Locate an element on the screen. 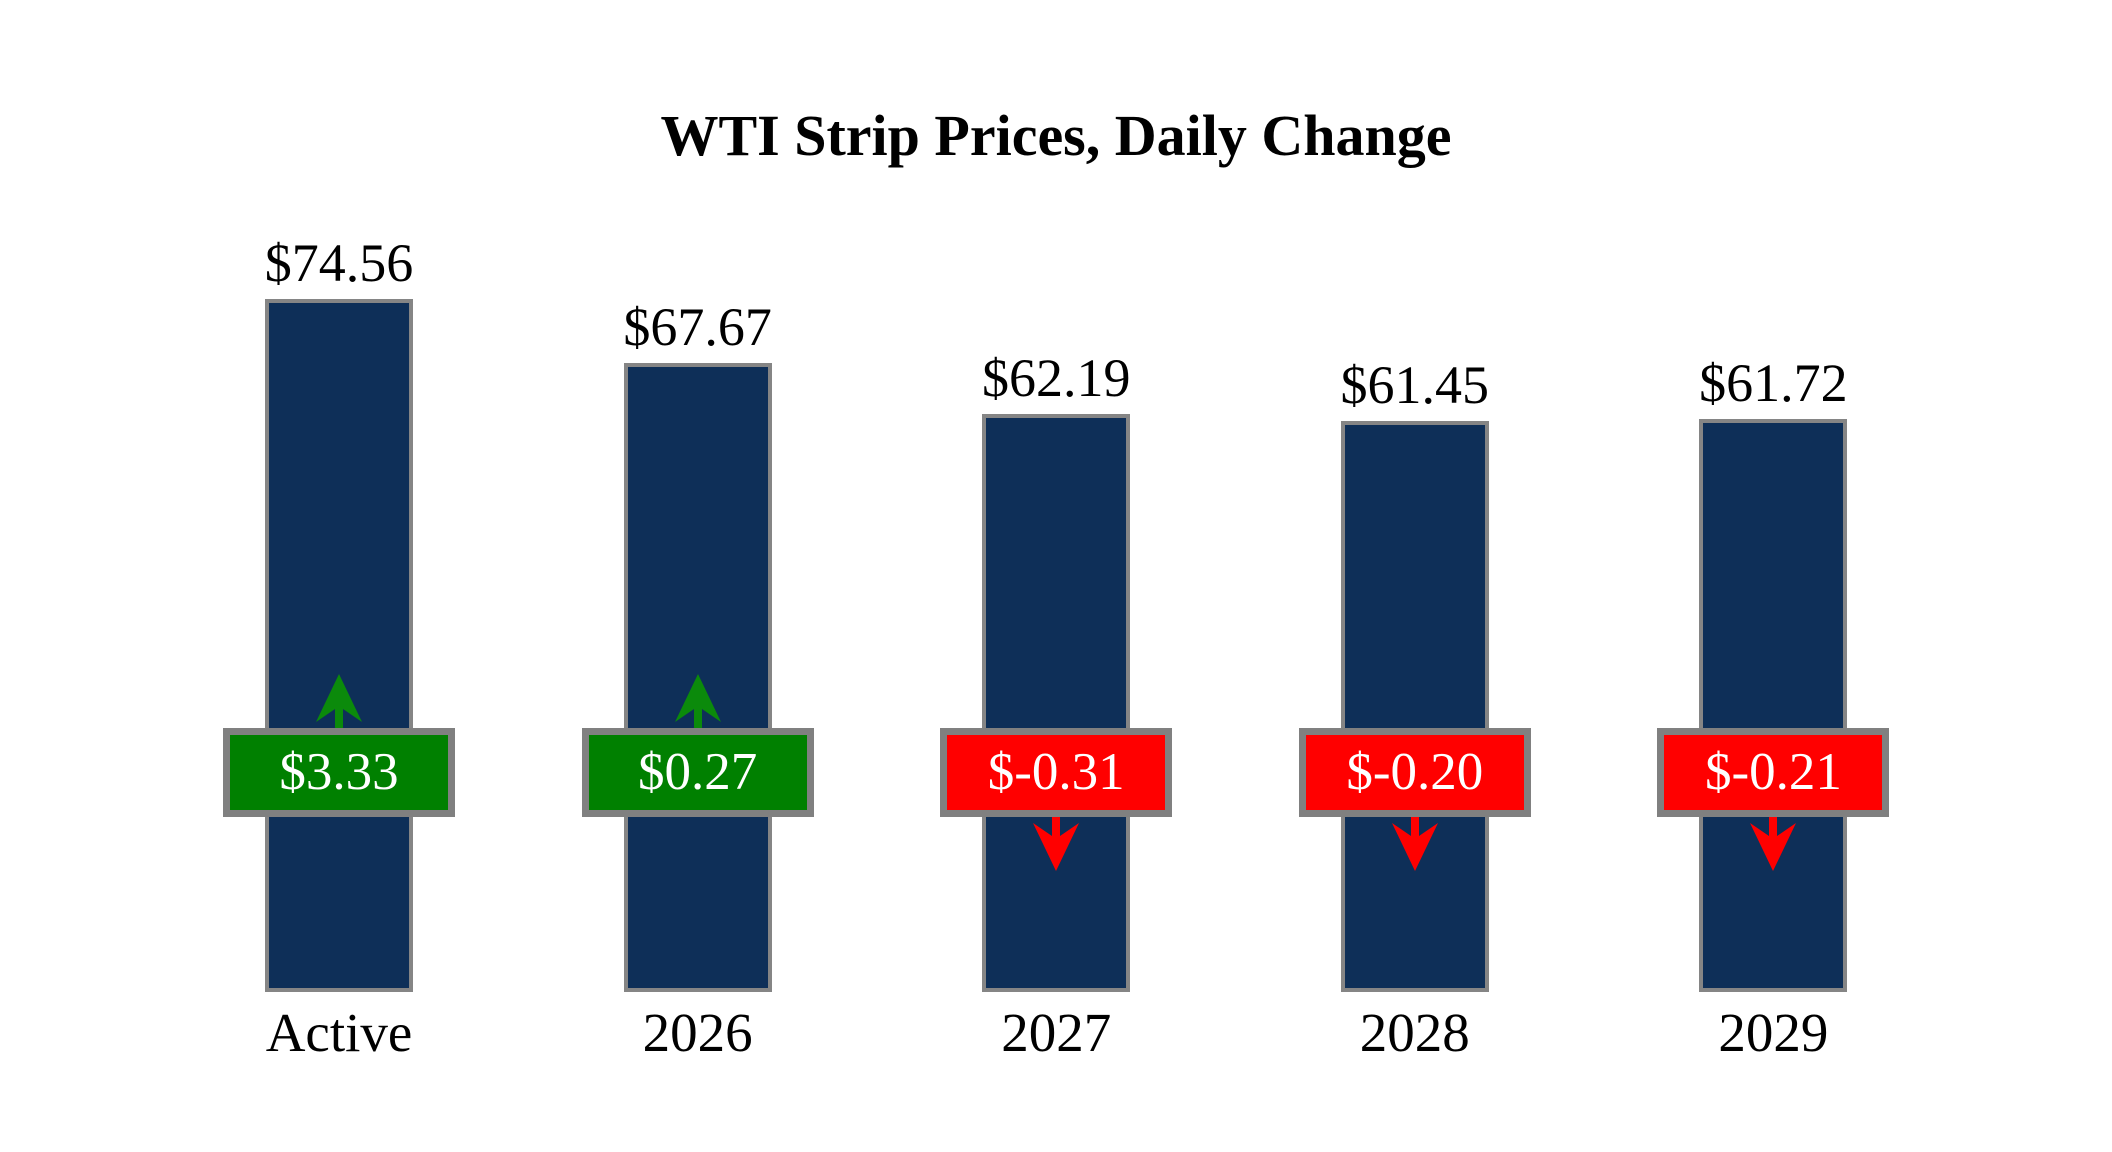  change-badge-label: $-0.21 is located at coordinates (1773, 772).